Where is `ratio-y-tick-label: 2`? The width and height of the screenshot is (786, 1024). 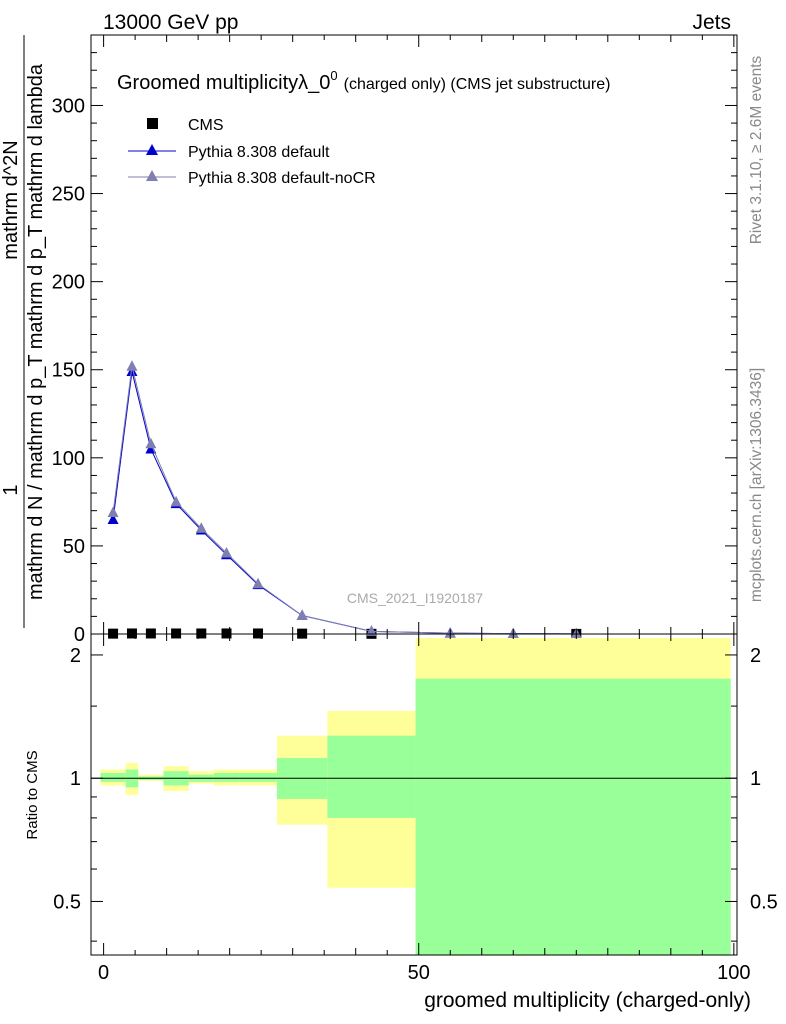
ratio-y-tick-label: 2 is located at coordinates (75, 656).